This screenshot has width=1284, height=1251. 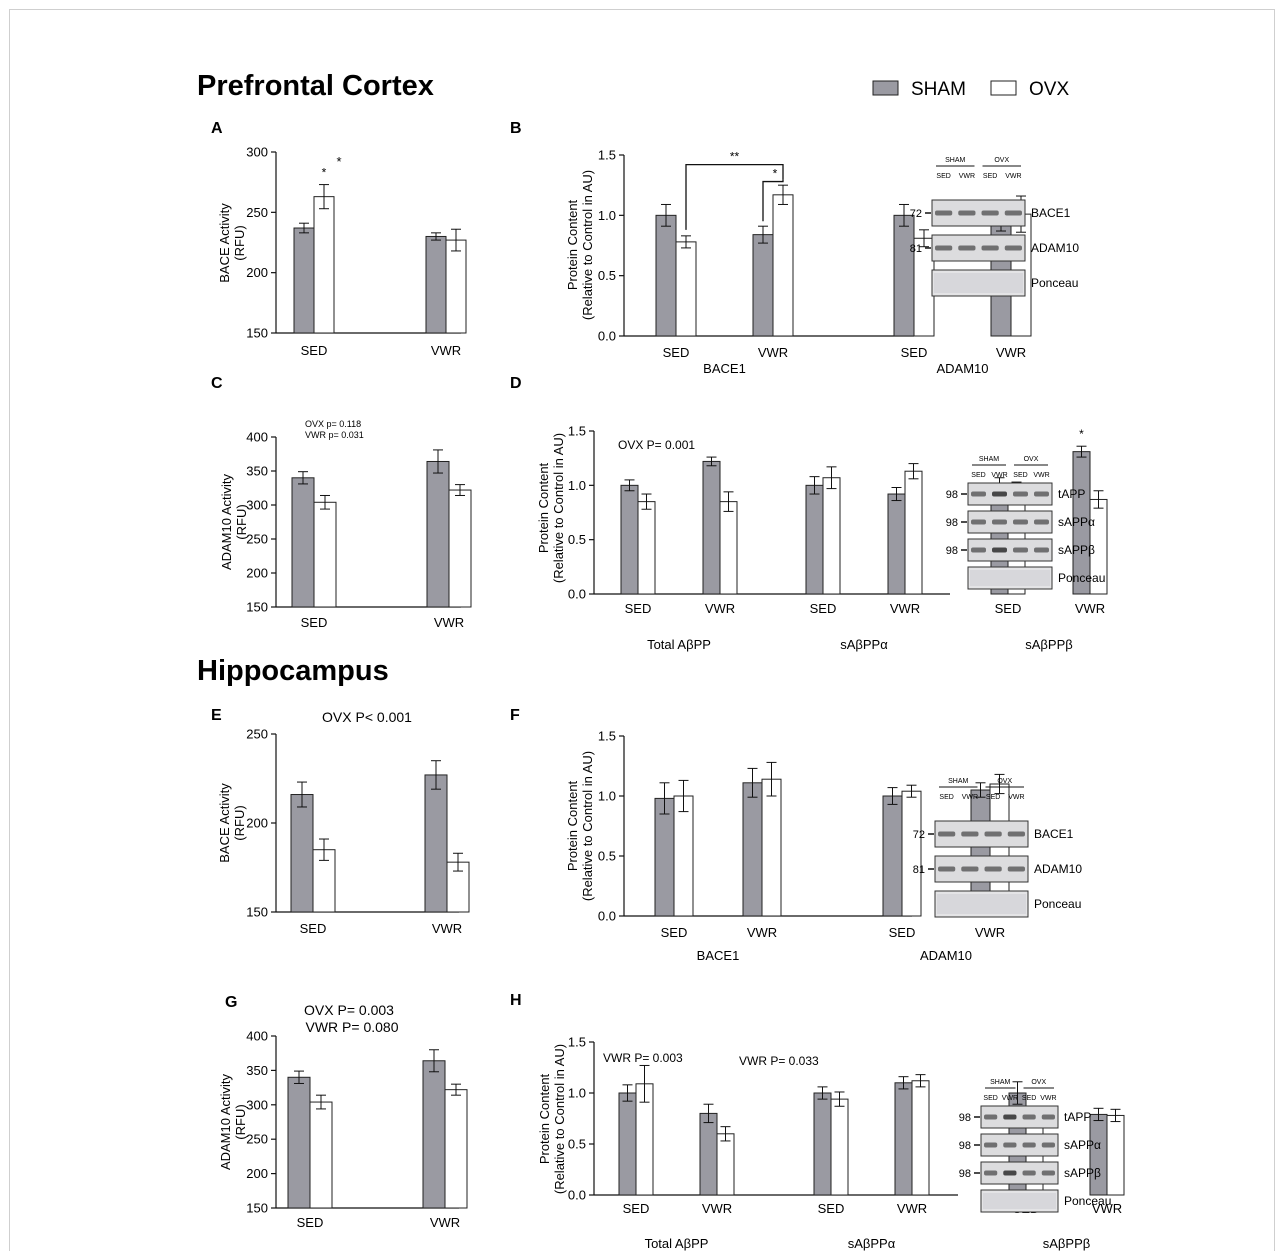 I want to click on stat-annotation: OVX P= 0.003, so click(x=349, y=1010).